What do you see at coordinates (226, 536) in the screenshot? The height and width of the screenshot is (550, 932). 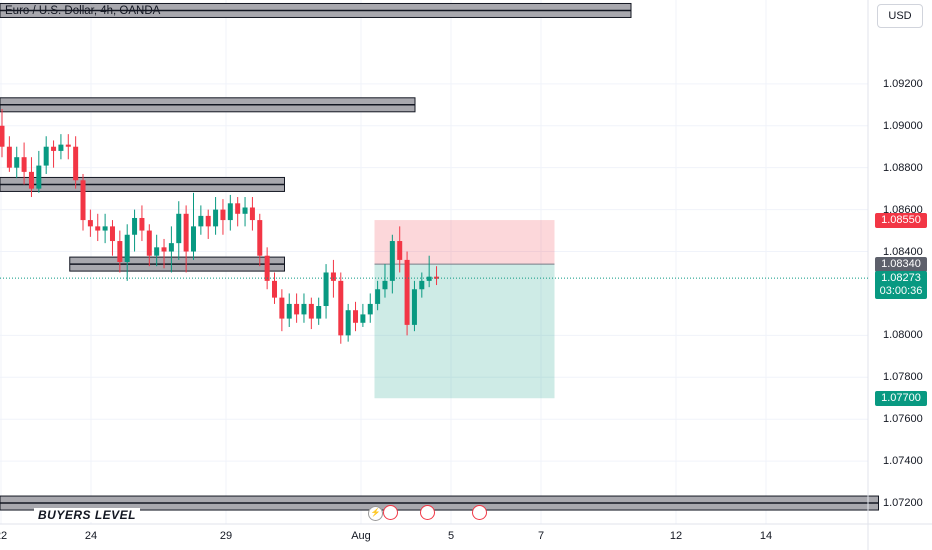 I see `time-tick-label: 29` at bounding box center [226, 536].